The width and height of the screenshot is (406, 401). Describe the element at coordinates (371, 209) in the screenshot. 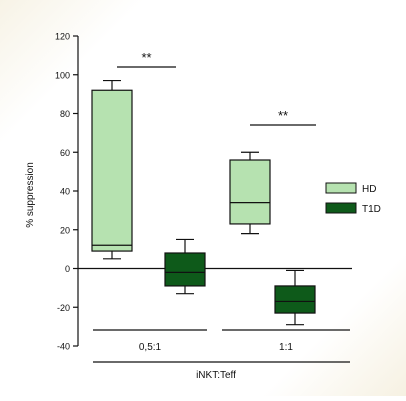

I see `legend-label-t1d: T1D` at that location.